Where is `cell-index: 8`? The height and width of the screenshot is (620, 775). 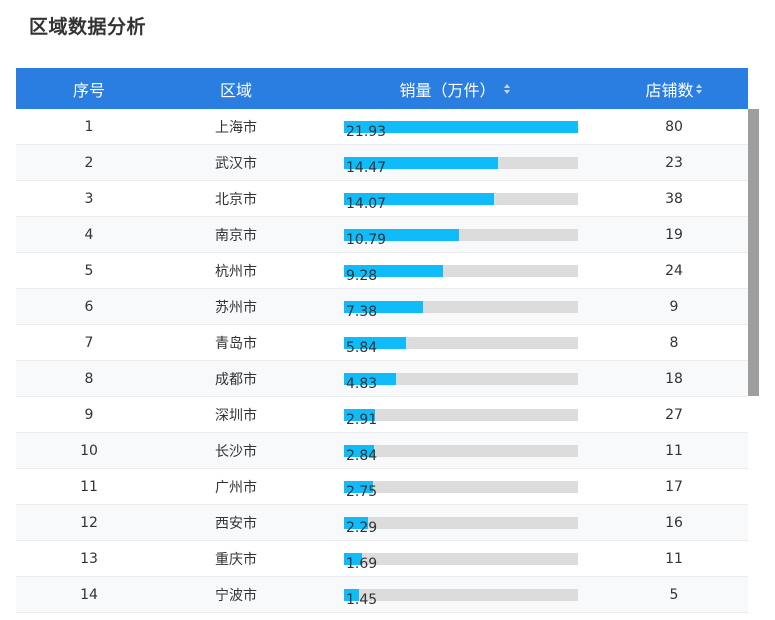
cell-index: 8 is located at coordinates (89, 378).